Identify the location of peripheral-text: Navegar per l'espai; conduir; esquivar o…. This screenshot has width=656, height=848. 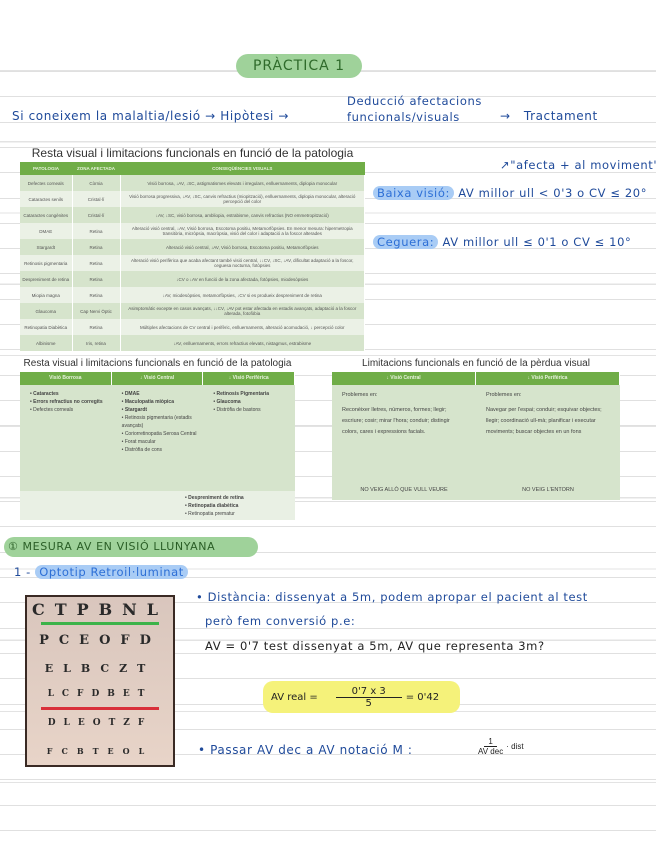
(544, 421).